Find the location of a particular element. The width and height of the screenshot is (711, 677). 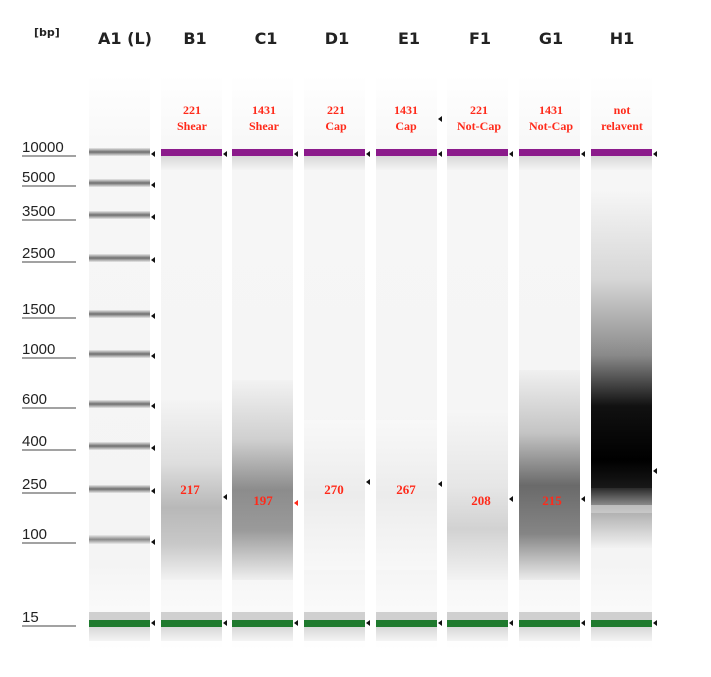

smear-b1 is located at coordinates (191, 490).